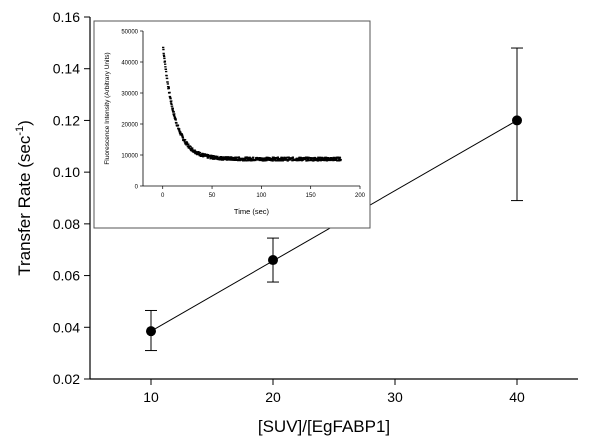 Image resolution: width=593 pixels, height=445 pixels. I want to click on inset-decay-trace, so click(252, 104).